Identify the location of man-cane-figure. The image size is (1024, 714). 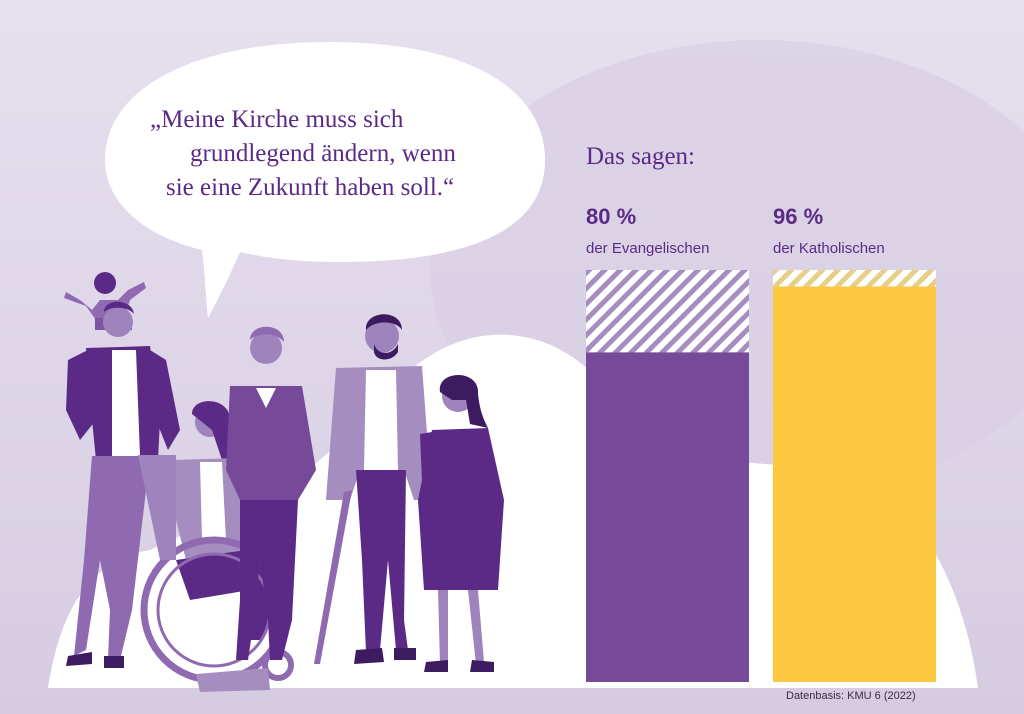
(373, 489).